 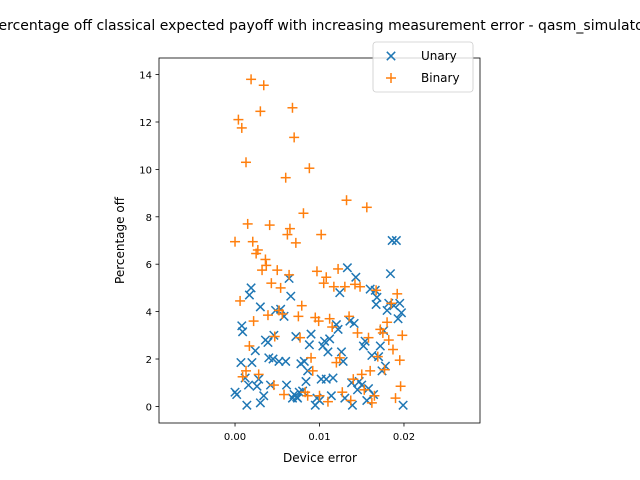 What do you see at coordinates (149, 218) in the screenshot?
I see `y-tick-label: 8` at bounding box center [149, 218].